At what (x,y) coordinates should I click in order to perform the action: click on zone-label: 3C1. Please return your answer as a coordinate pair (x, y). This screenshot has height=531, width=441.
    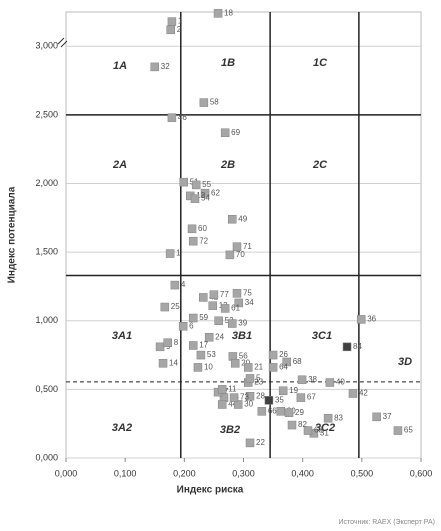
    Looking at the image, I should click on (322, 336).